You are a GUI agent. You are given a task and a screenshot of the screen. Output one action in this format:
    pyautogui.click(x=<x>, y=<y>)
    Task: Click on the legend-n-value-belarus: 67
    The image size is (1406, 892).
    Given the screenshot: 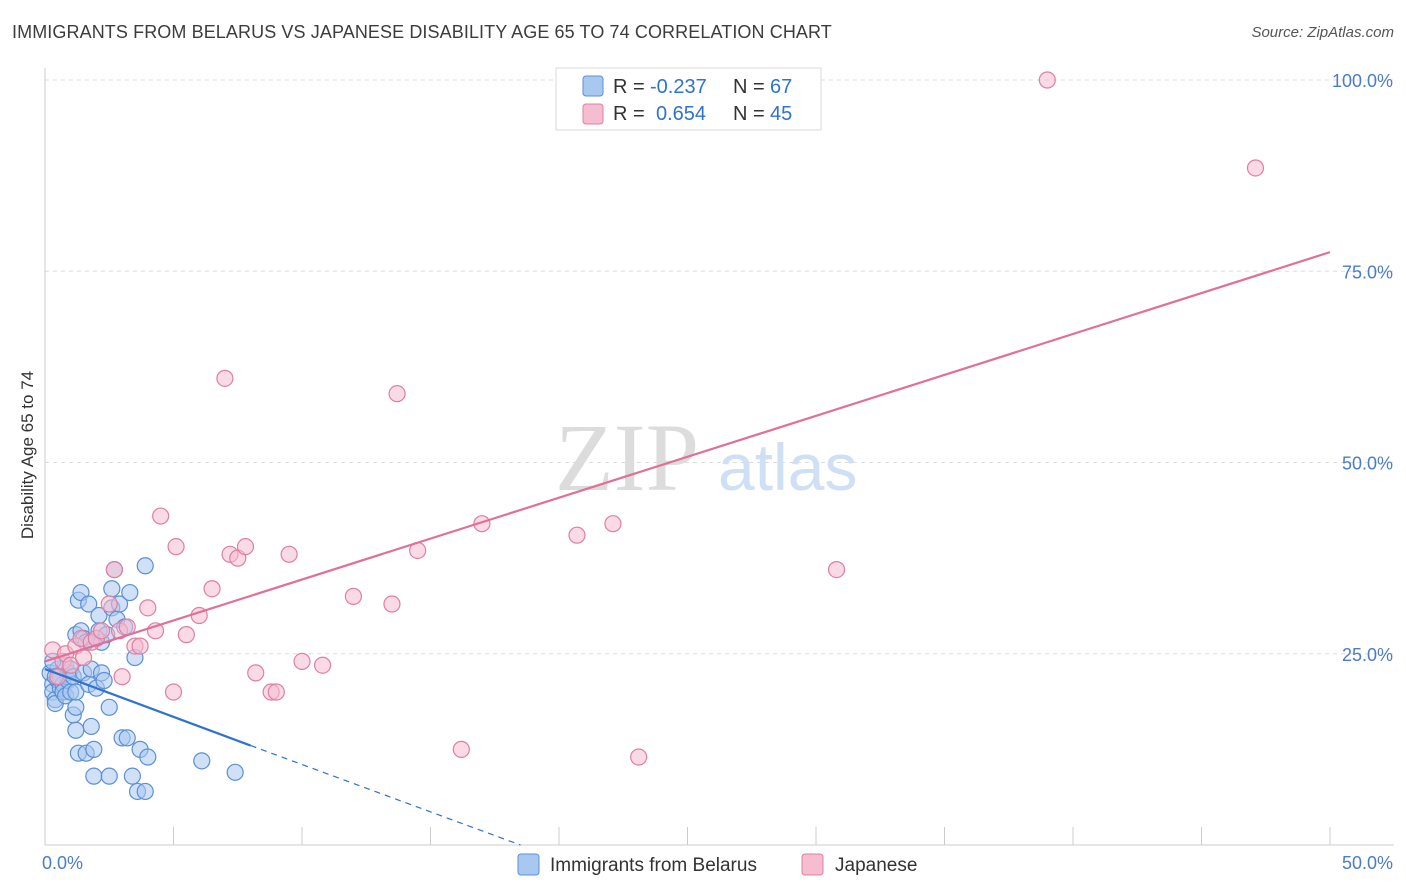 What is the action you would take?
    pyautogui.click(x=781, y=87)
    